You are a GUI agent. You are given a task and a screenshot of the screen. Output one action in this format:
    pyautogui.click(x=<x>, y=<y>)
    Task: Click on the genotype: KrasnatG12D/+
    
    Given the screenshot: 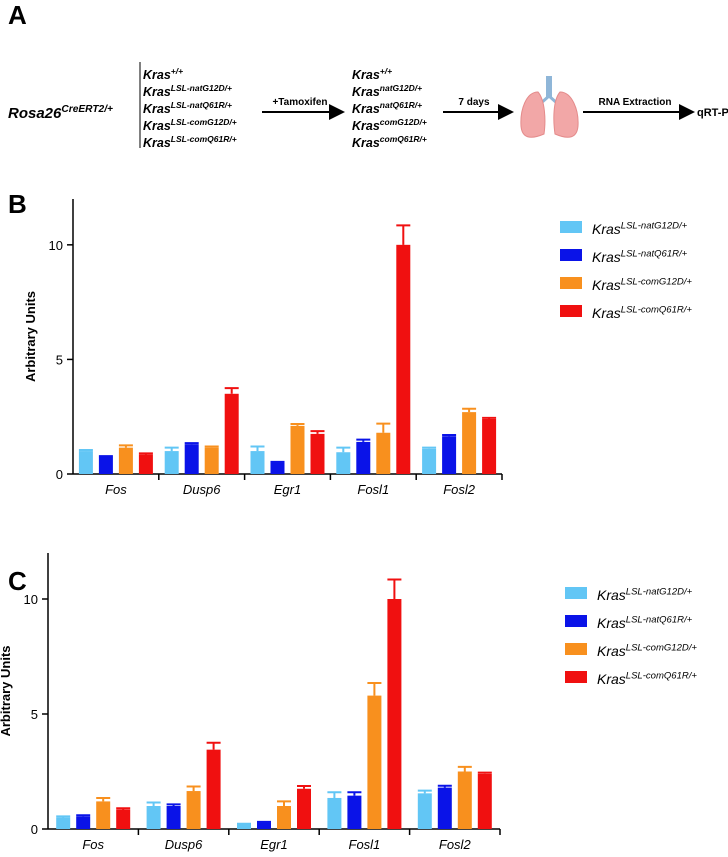 What is the action you would take?
    pyautogui.click(x=387, y=91)
    